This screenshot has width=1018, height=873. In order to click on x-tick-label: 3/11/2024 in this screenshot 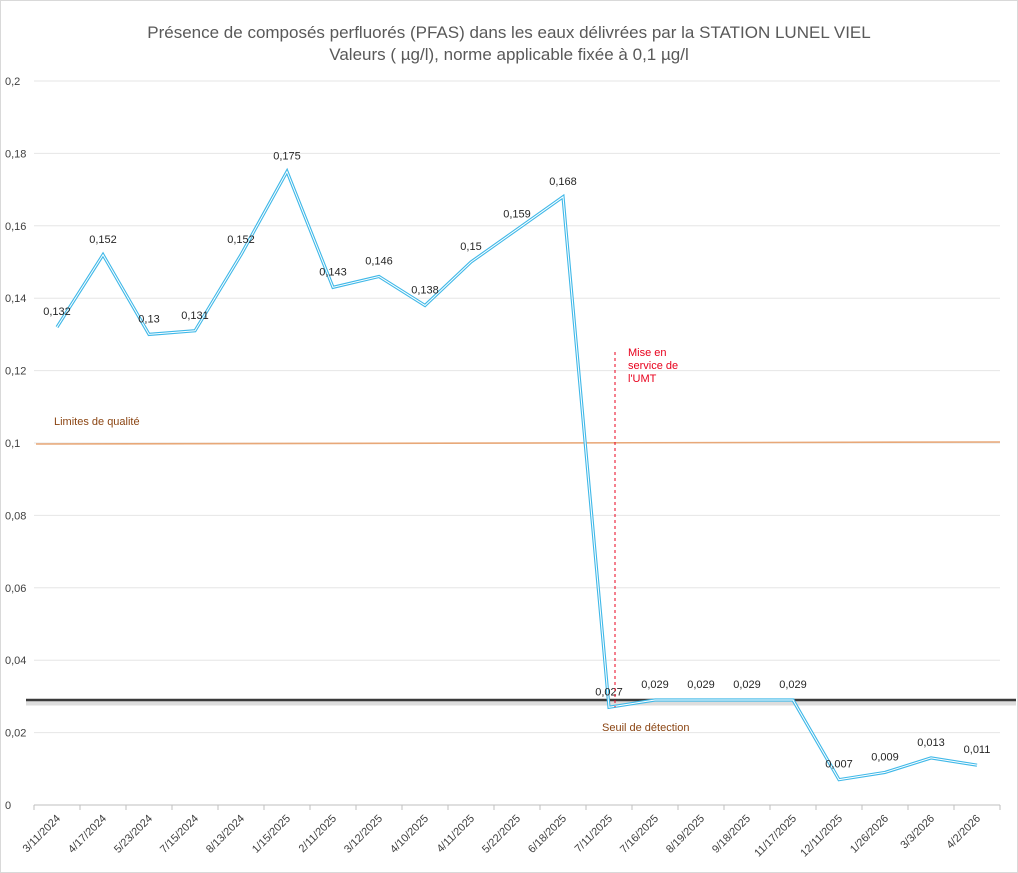, I will do `click(42, 834)`.